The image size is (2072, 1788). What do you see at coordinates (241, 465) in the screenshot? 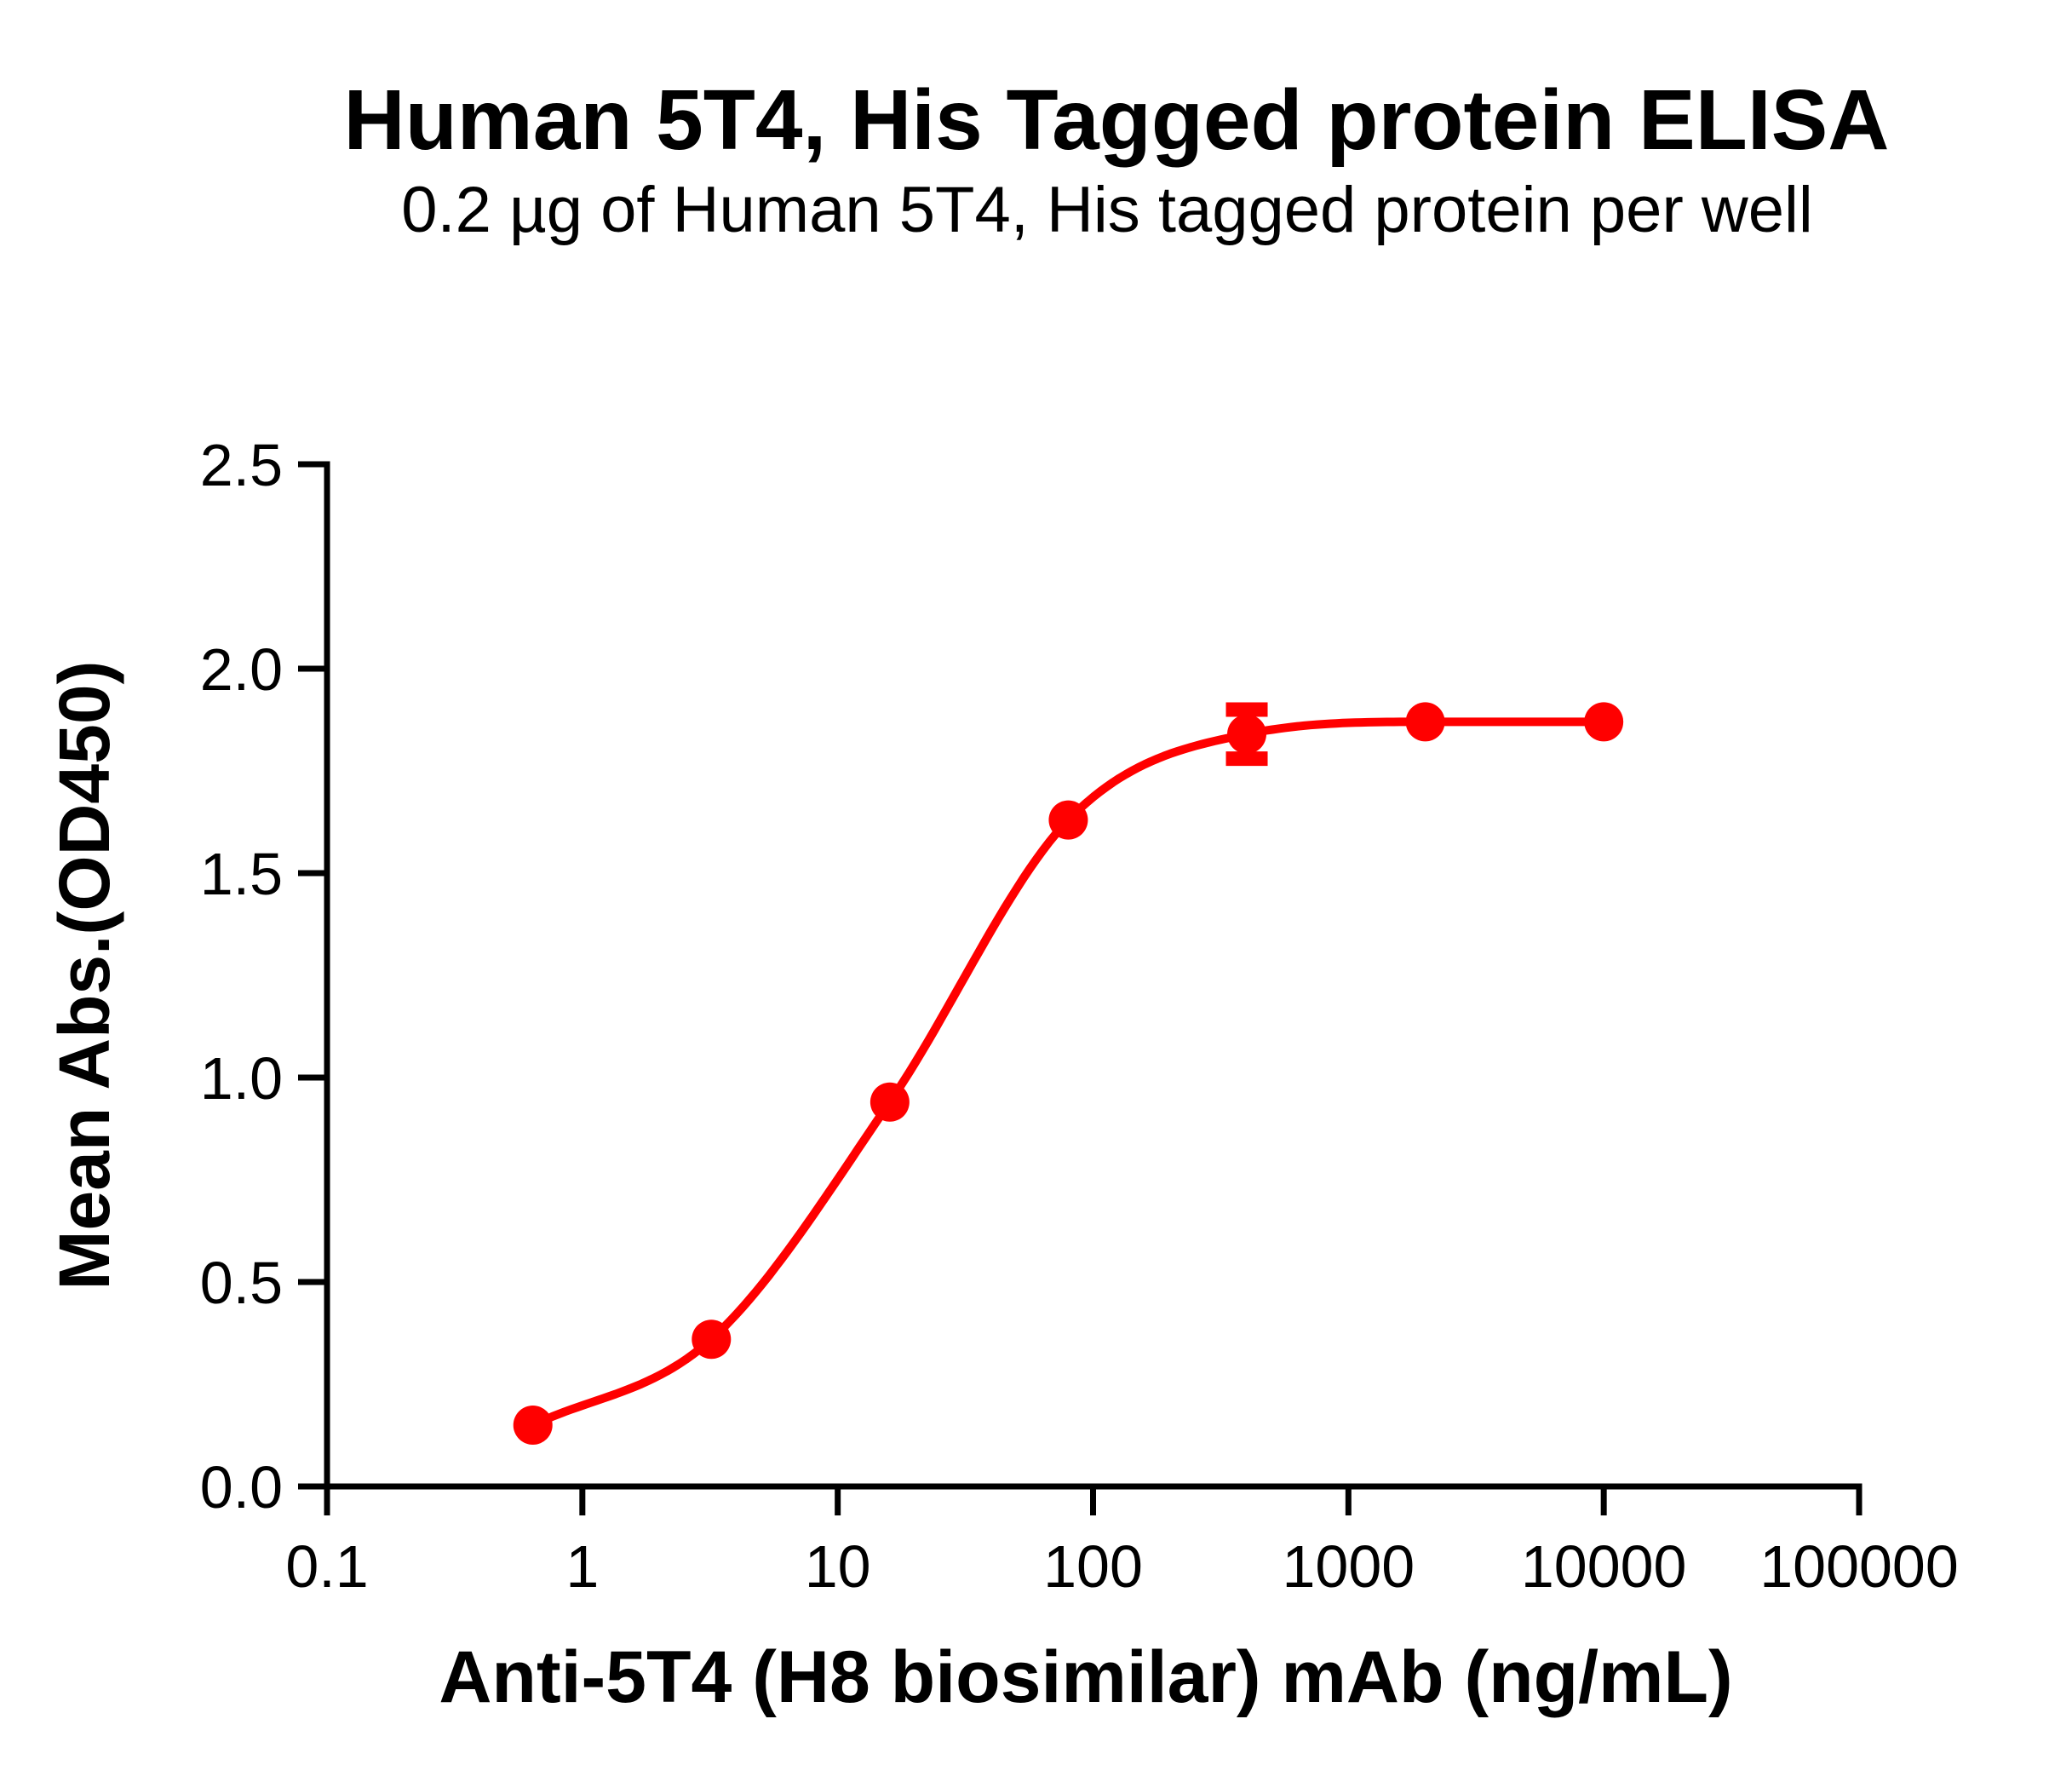
I see `y-tick-label: 2.5` at bounding box center [241, 465].